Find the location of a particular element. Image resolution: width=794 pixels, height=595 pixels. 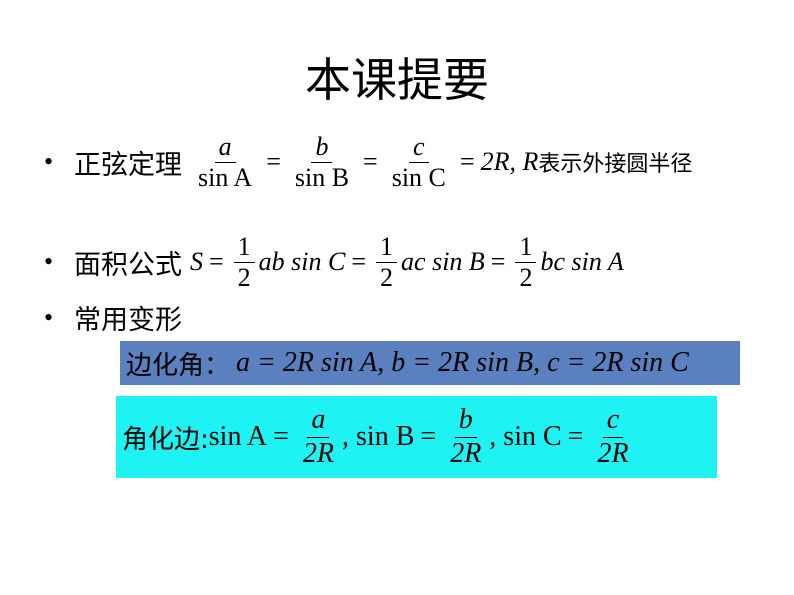

denominator: sin B is located at coordinates (322, 177).